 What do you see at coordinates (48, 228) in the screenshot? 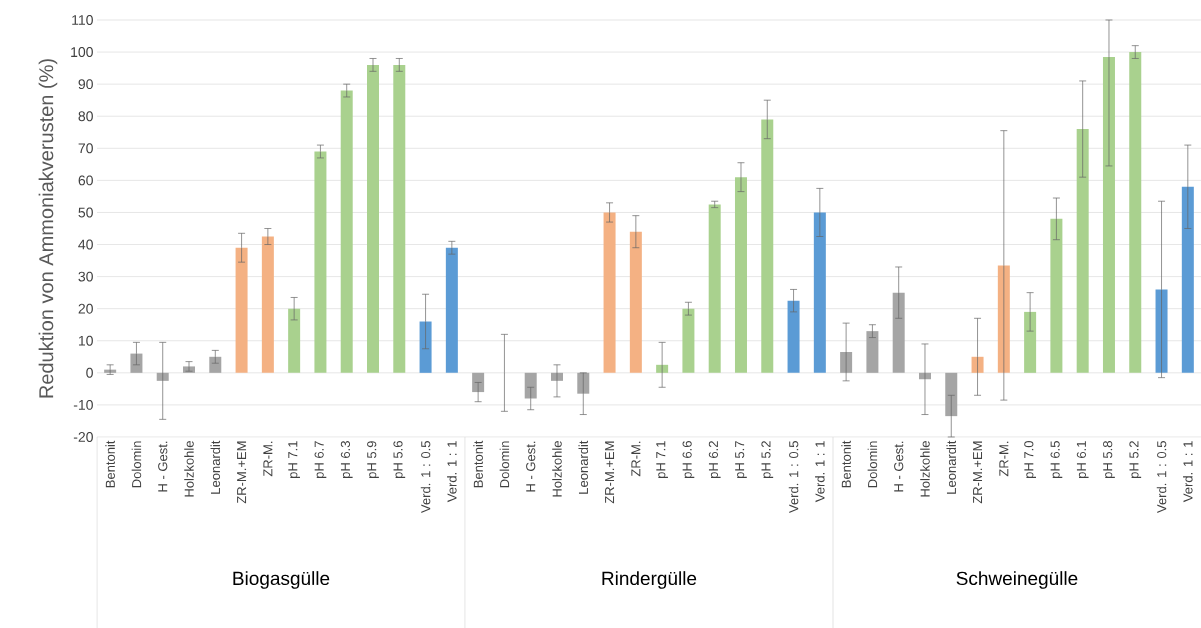
I see `y-axis-title: Reduktion von Ammoniakverusten (%)` at bounding box center [48, 228].